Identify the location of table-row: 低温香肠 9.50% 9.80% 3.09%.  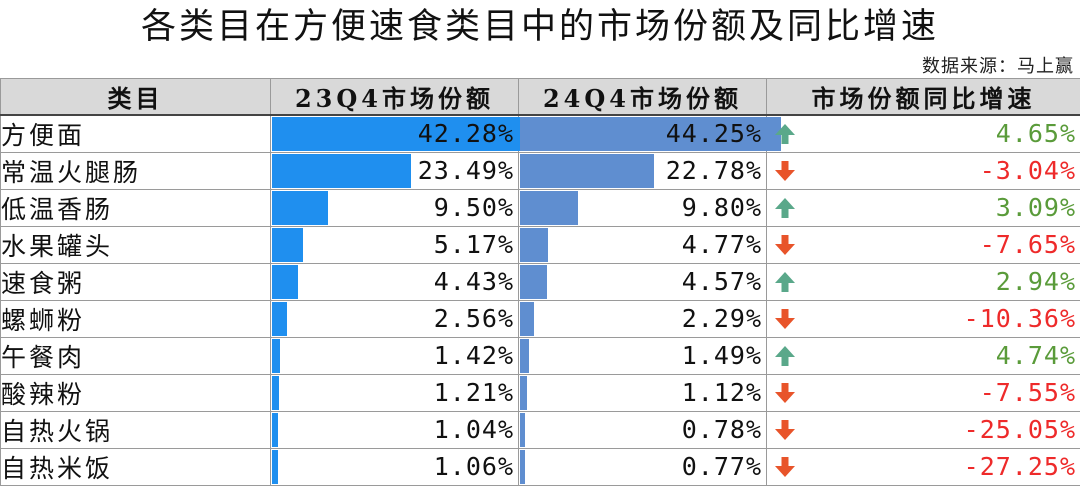
(540, 208).